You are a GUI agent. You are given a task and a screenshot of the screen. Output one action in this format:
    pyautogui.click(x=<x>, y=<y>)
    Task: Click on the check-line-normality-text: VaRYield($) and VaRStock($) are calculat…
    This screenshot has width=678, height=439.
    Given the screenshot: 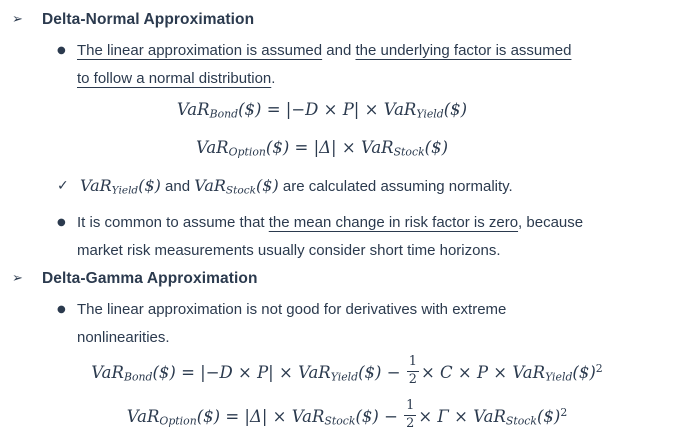 What is the action you would take?
    pyautogui.click(x=296, y=188)
    